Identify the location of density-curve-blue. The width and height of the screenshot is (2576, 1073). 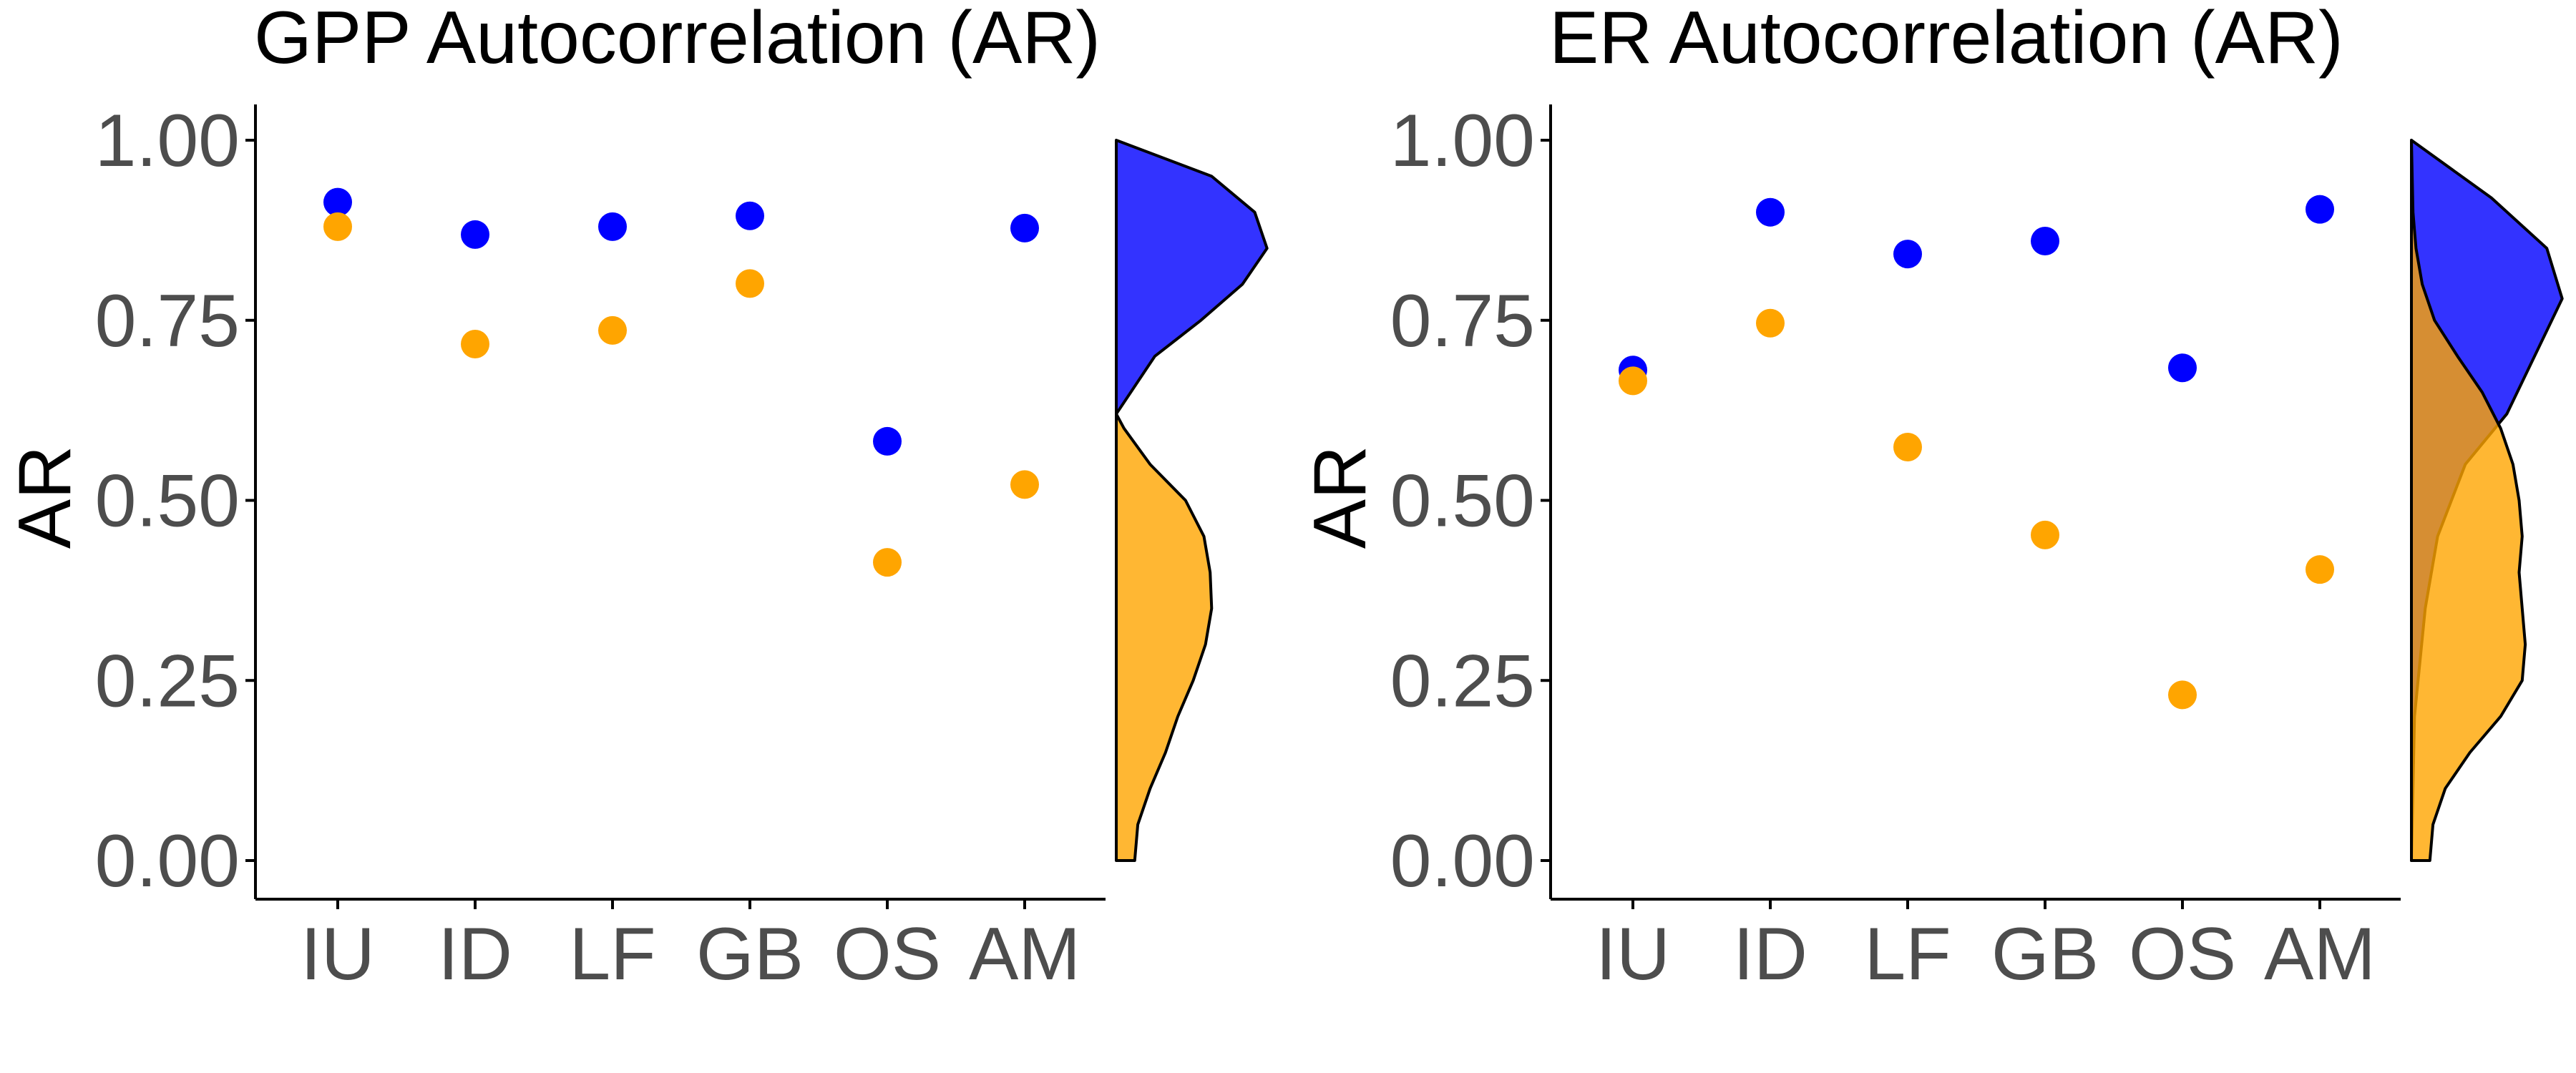
(1192, 277).